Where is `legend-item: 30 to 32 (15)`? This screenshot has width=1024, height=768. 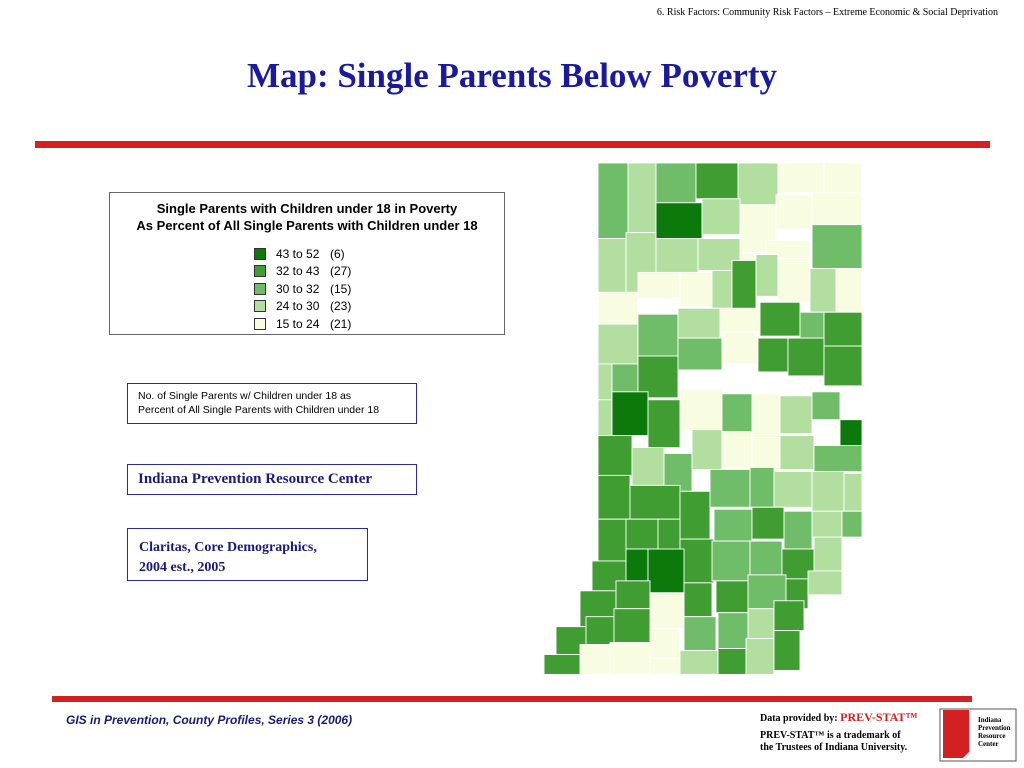 legend-item: 30 to 32 (15) is located at coordinates (312, 289).